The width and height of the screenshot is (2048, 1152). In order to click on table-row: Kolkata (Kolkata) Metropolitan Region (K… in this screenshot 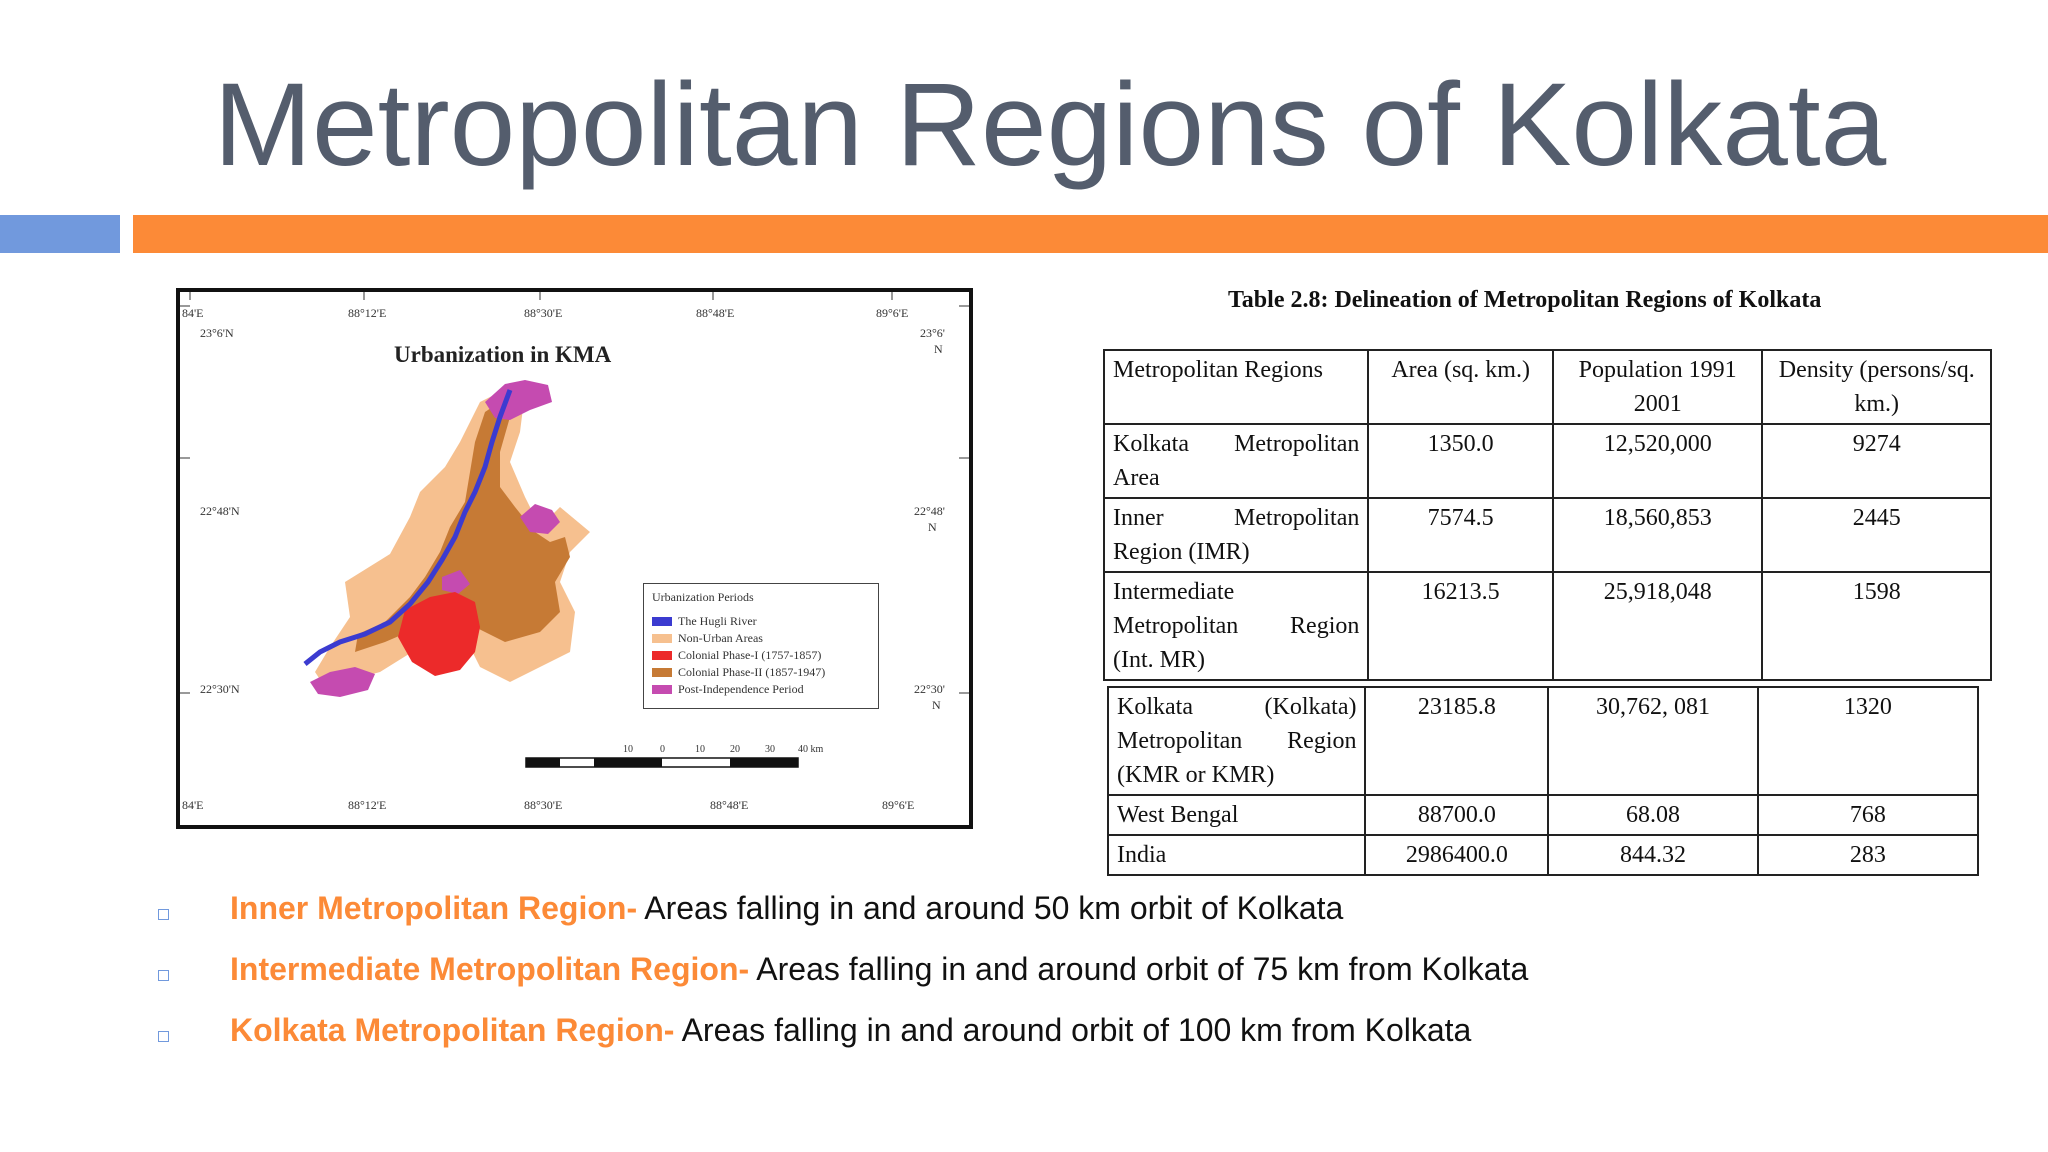, I will do `click(1543, 741)`.